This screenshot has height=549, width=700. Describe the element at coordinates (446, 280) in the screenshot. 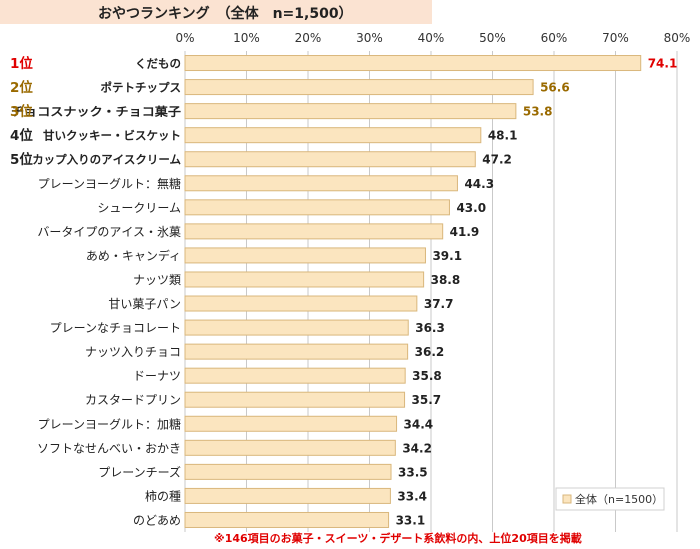

I see `value-label: 38.8` at that location.